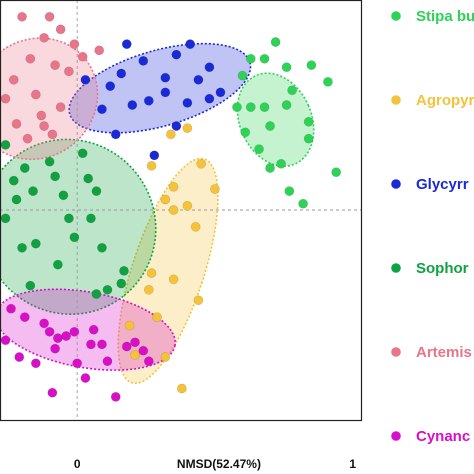  I want to click on x-tick-label-1: 1, so click(352, 464).